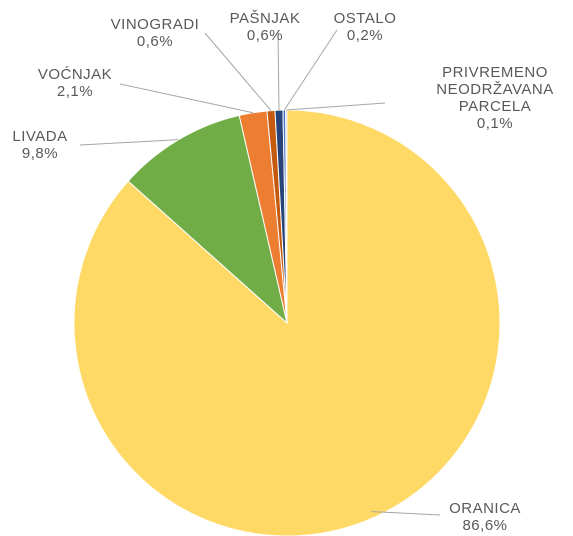 The image size is (573, 536). Describe the element at coordinates (495, 89) in the screenshot. I see `category-label: PRIVREMENO NEODRŽAVANA PARCELA` at that location.